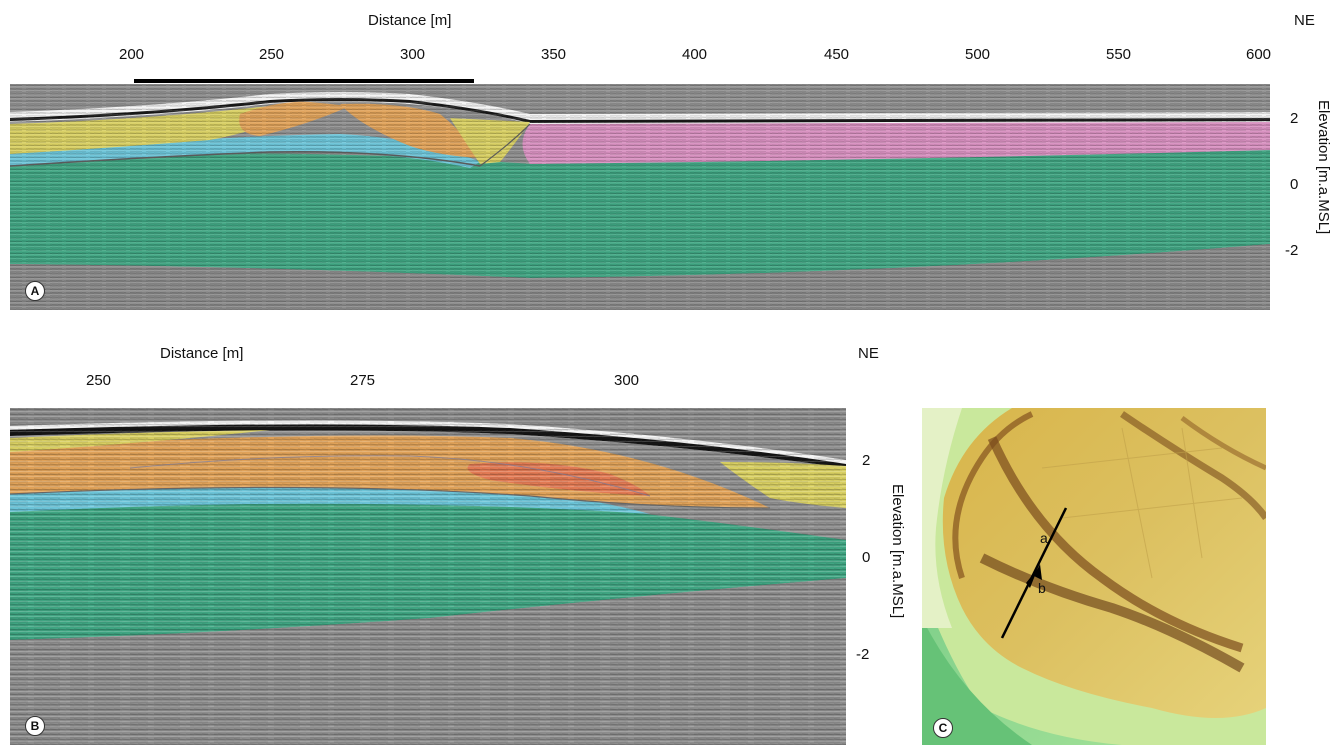  What do you see at coordinates (1294, 184) in the screenshot?
I see `panel-a-y-tick: 0` at bounding box center [1294, 184].